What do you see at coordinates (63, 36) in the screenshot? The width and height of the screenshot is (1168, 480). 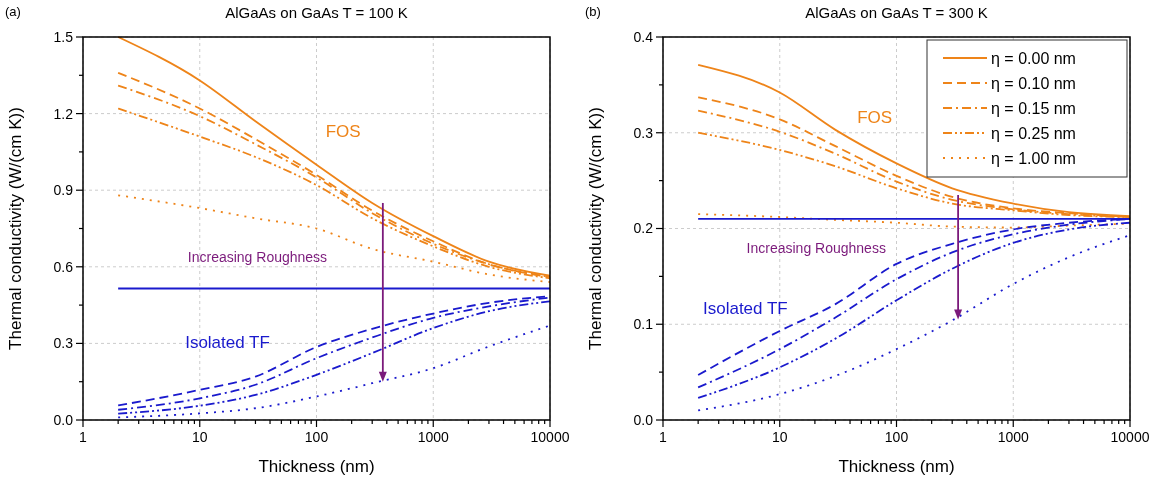 I see `y-tick-label: 1.5` at bounding box center [63, 36].